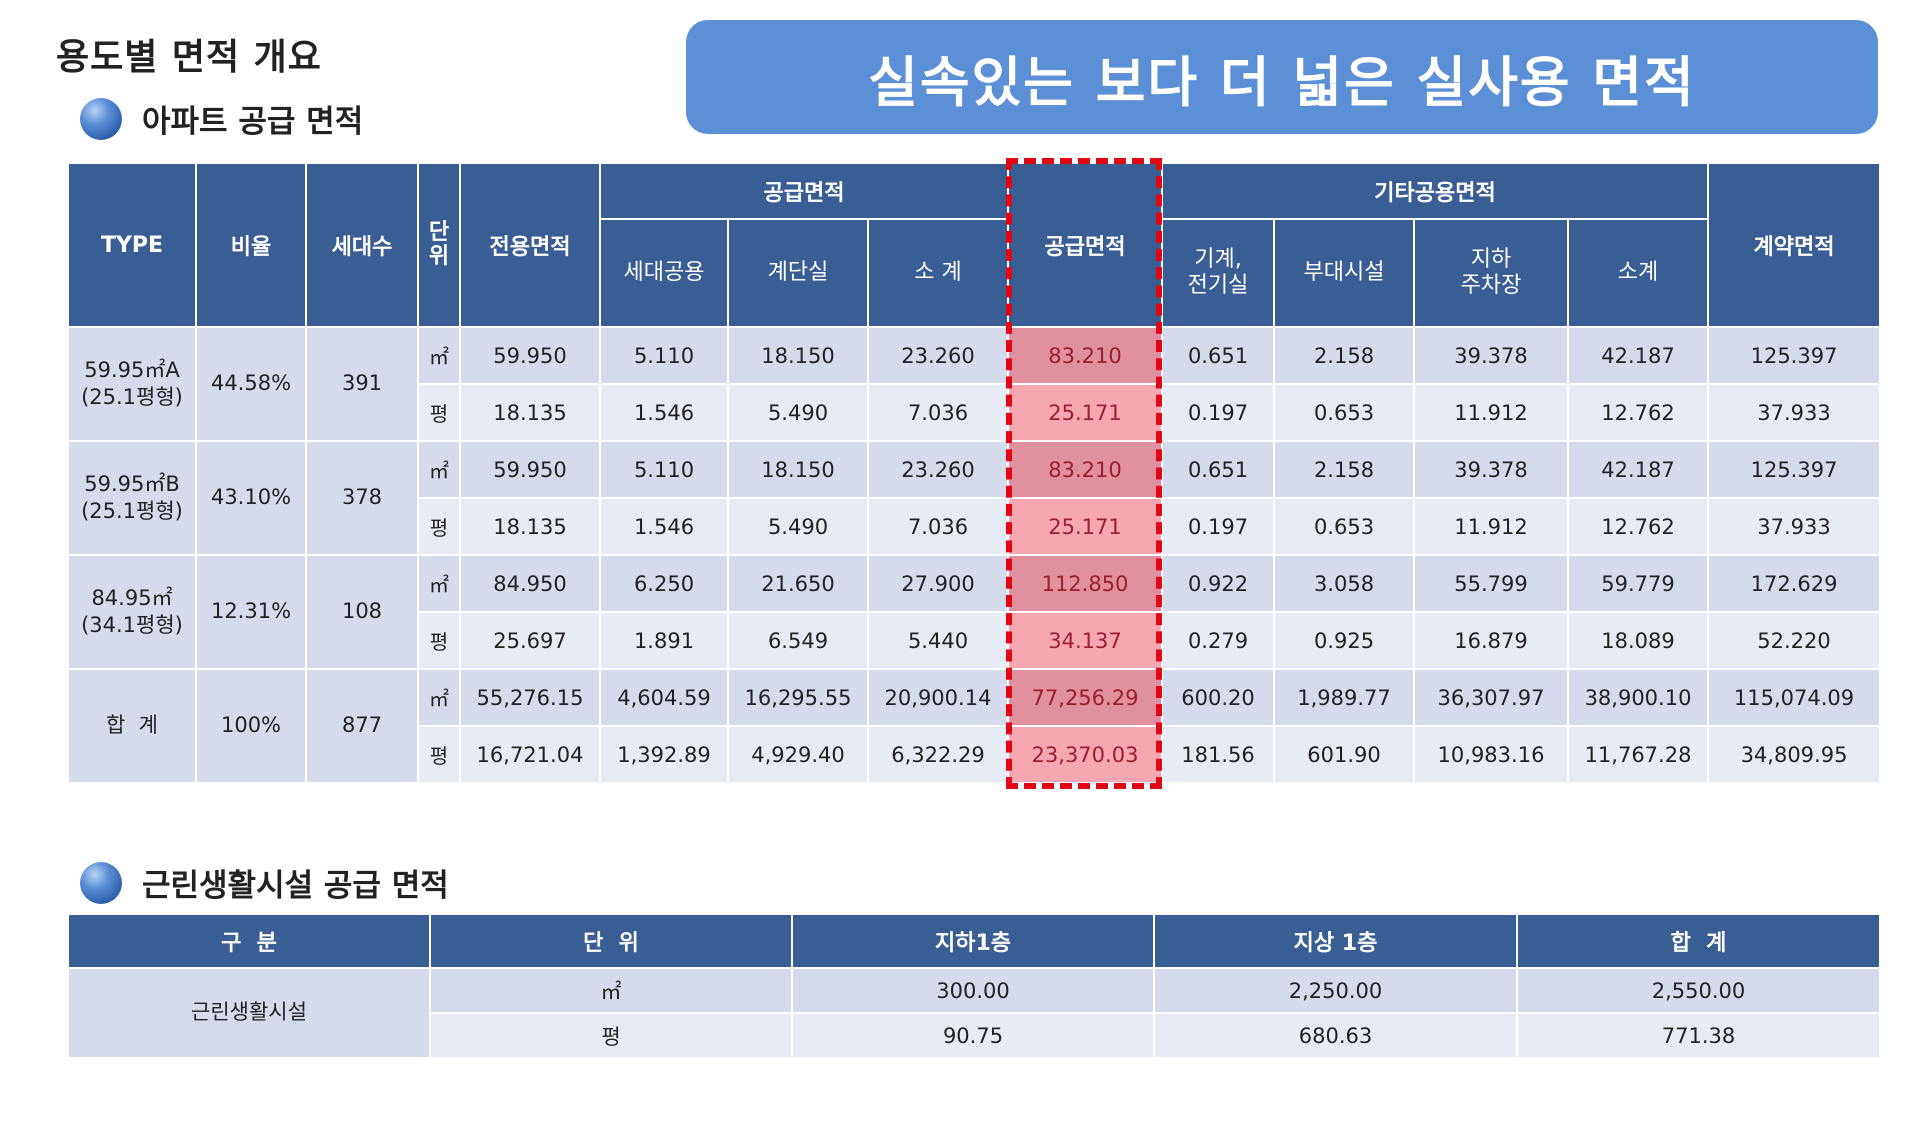  I want to click on facilities-cell: 0.653, so click(1344, 526).